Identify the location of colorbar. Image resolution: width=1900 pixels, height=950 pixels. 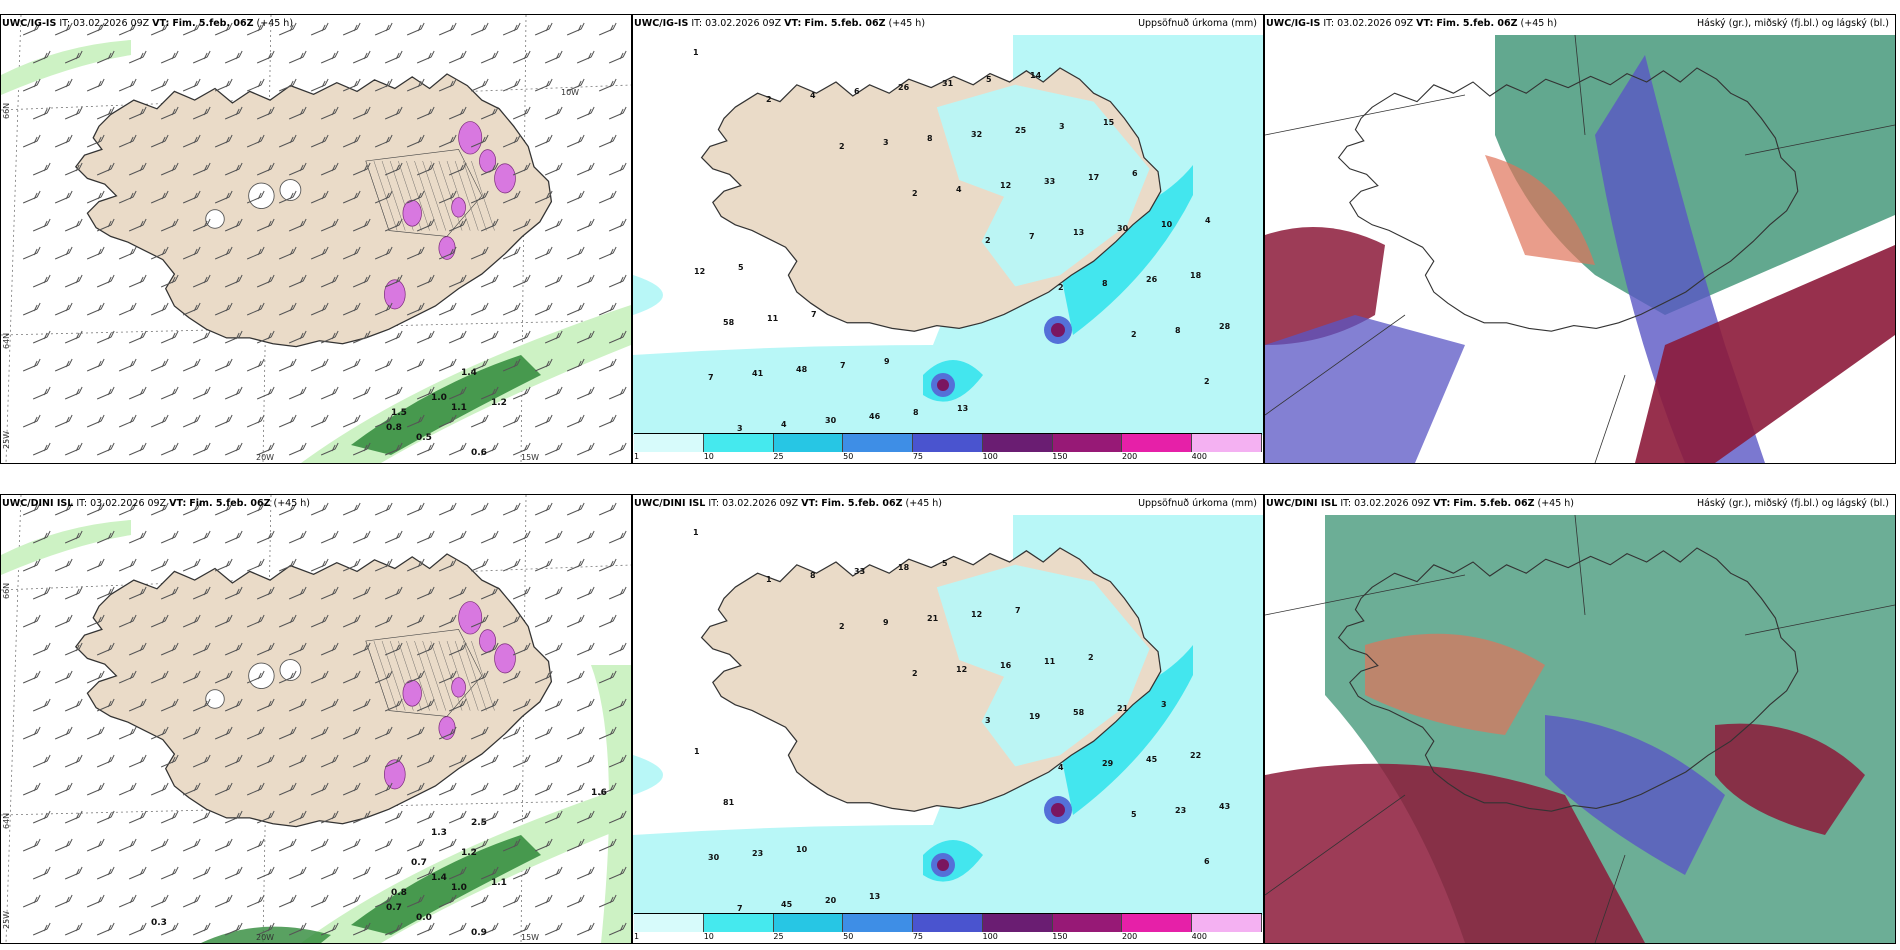
(948, 442).